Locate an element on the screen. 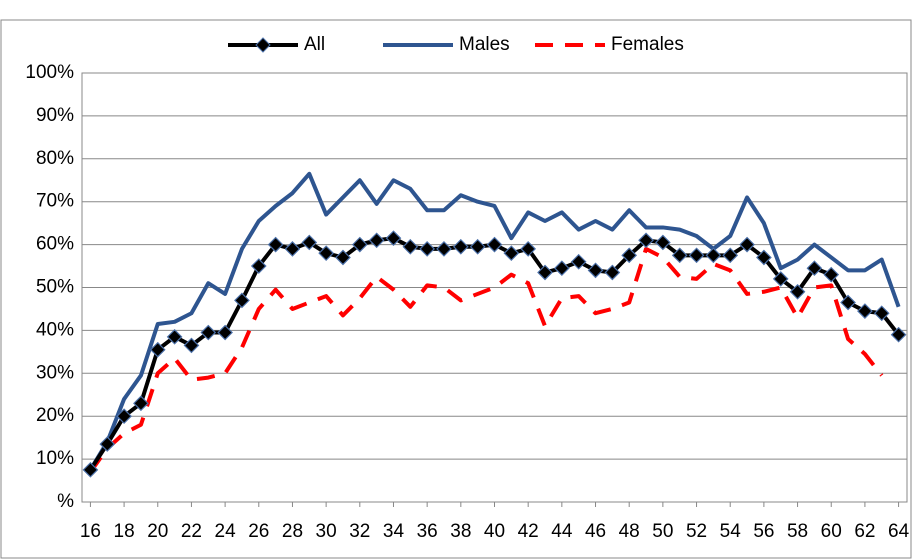 Image resolution: width=913 pixels, height=560 pixels. x-tick-label: 54 is located at coordinates (731, 531).